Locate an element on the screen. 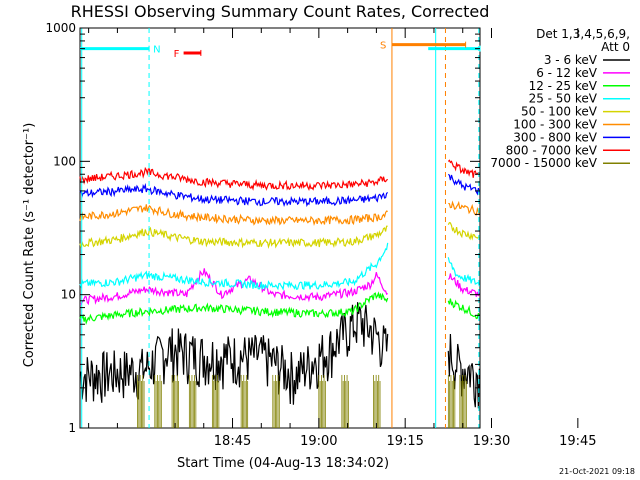 The width and height of the screenshot is (640, 480). x-tick-label-2: 19:15 is located at coordinates (404, 441).